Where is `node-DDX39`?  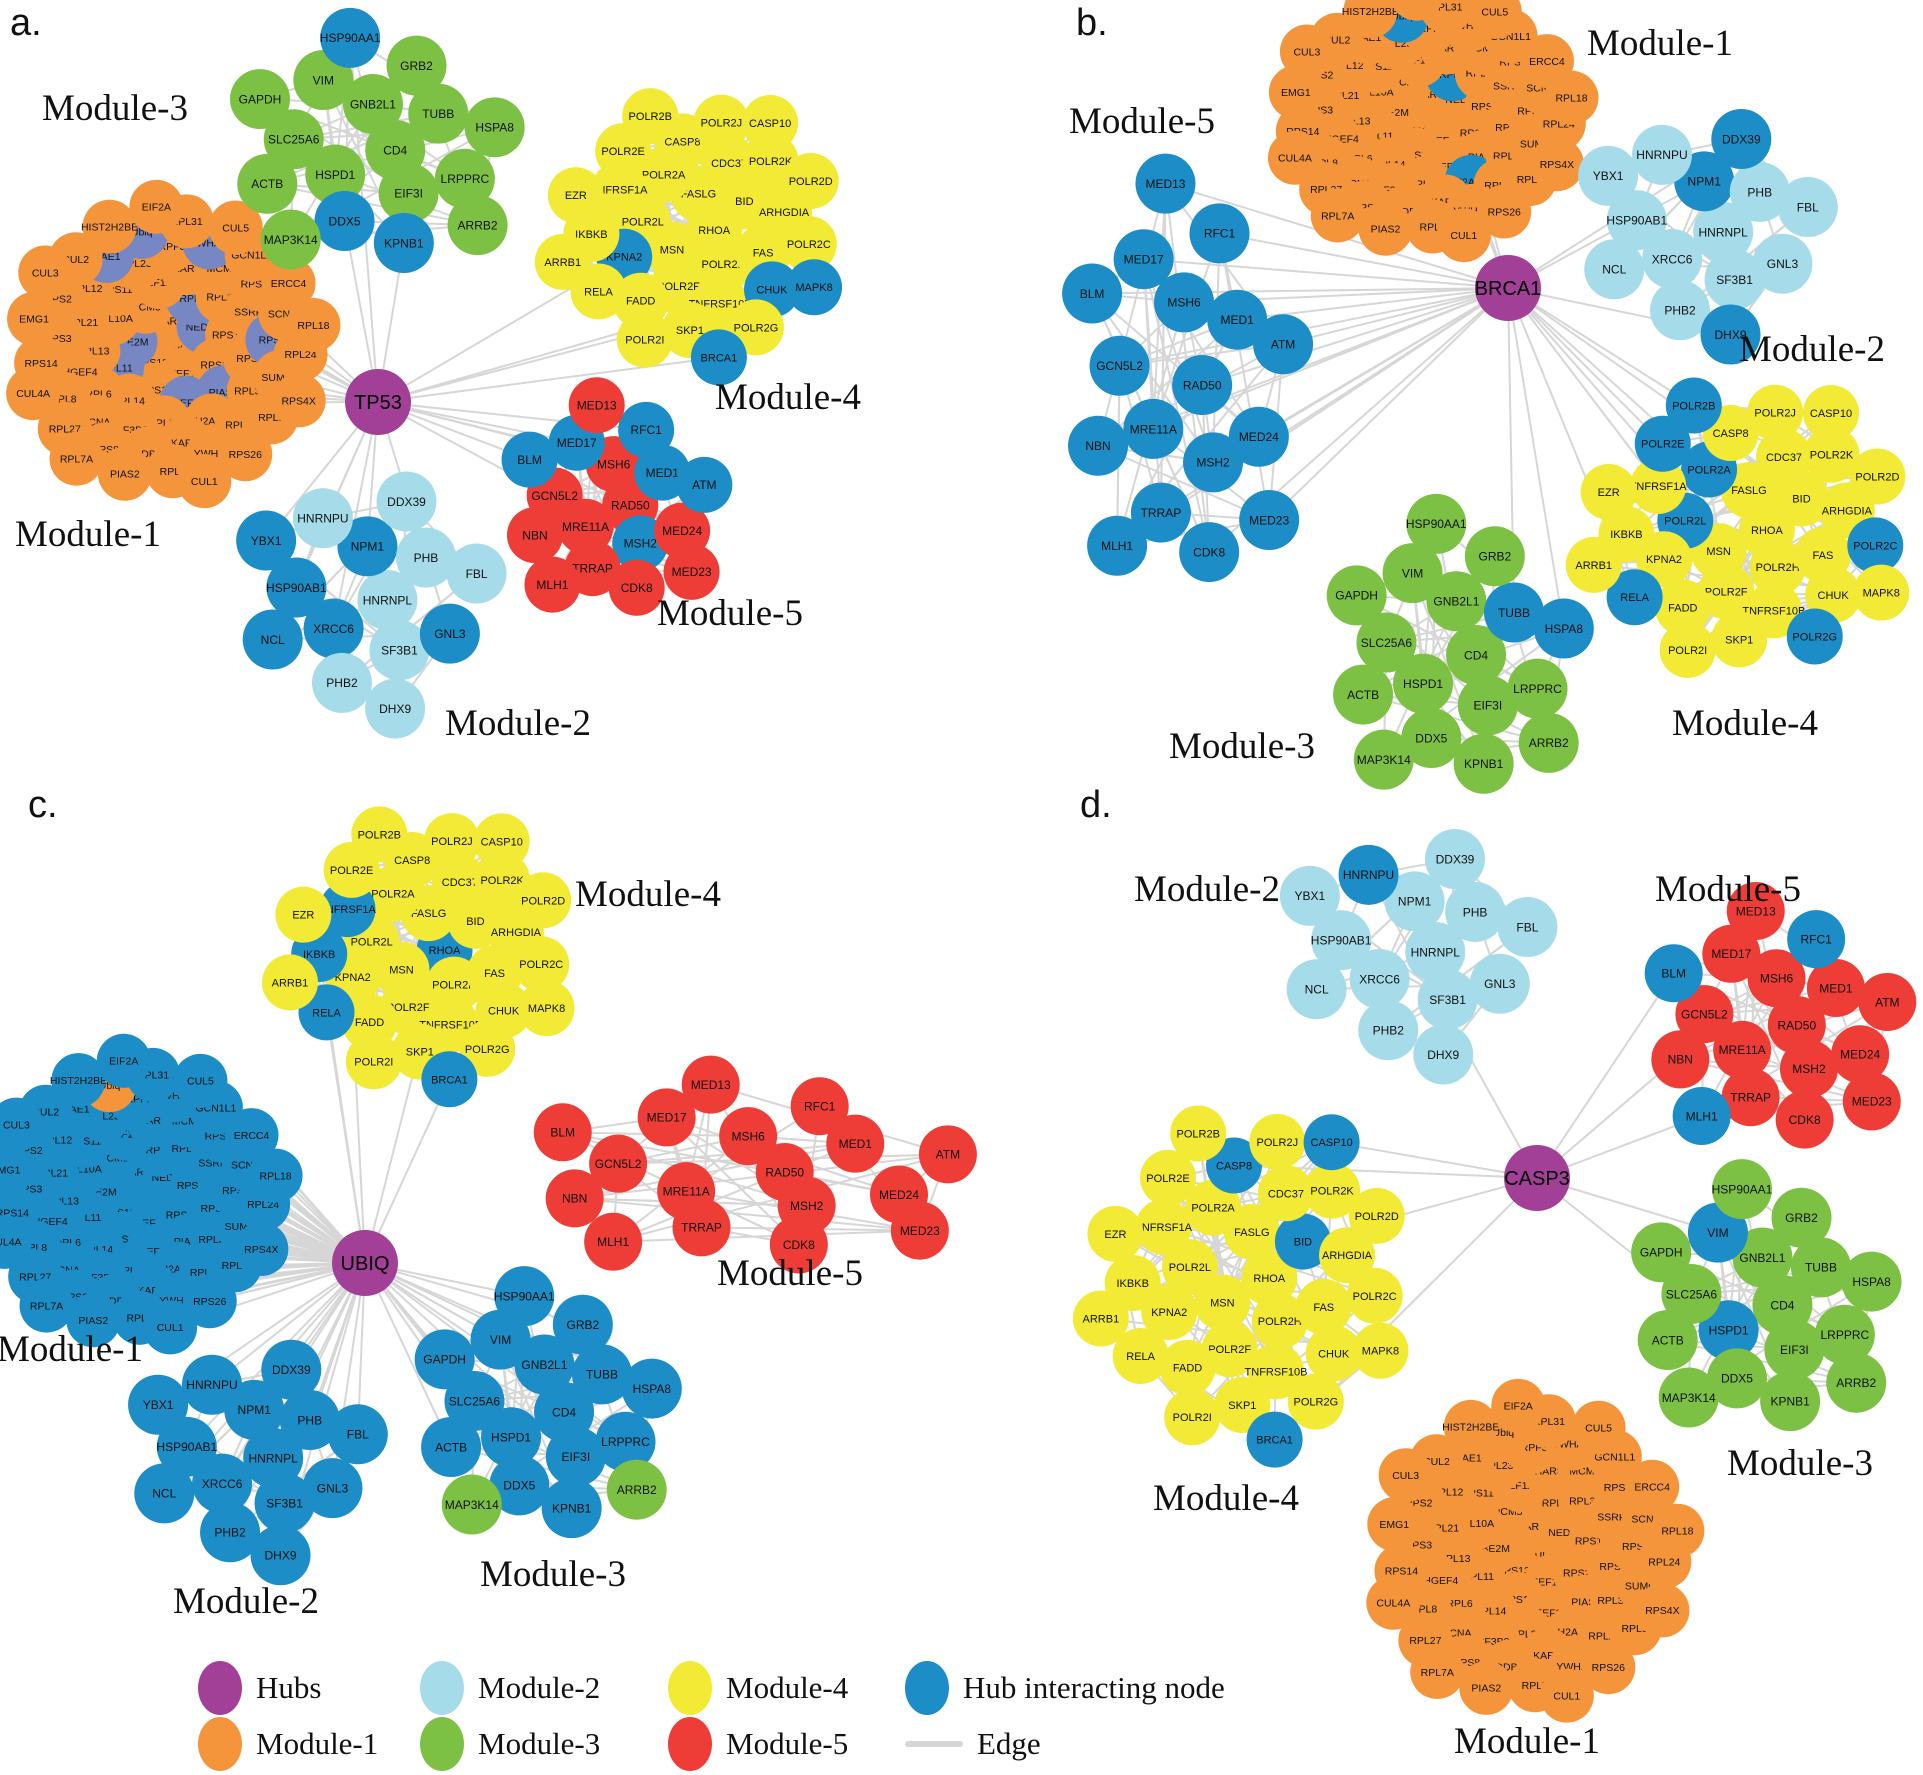 node-DDX39 is located at coordinates (291, 1369).